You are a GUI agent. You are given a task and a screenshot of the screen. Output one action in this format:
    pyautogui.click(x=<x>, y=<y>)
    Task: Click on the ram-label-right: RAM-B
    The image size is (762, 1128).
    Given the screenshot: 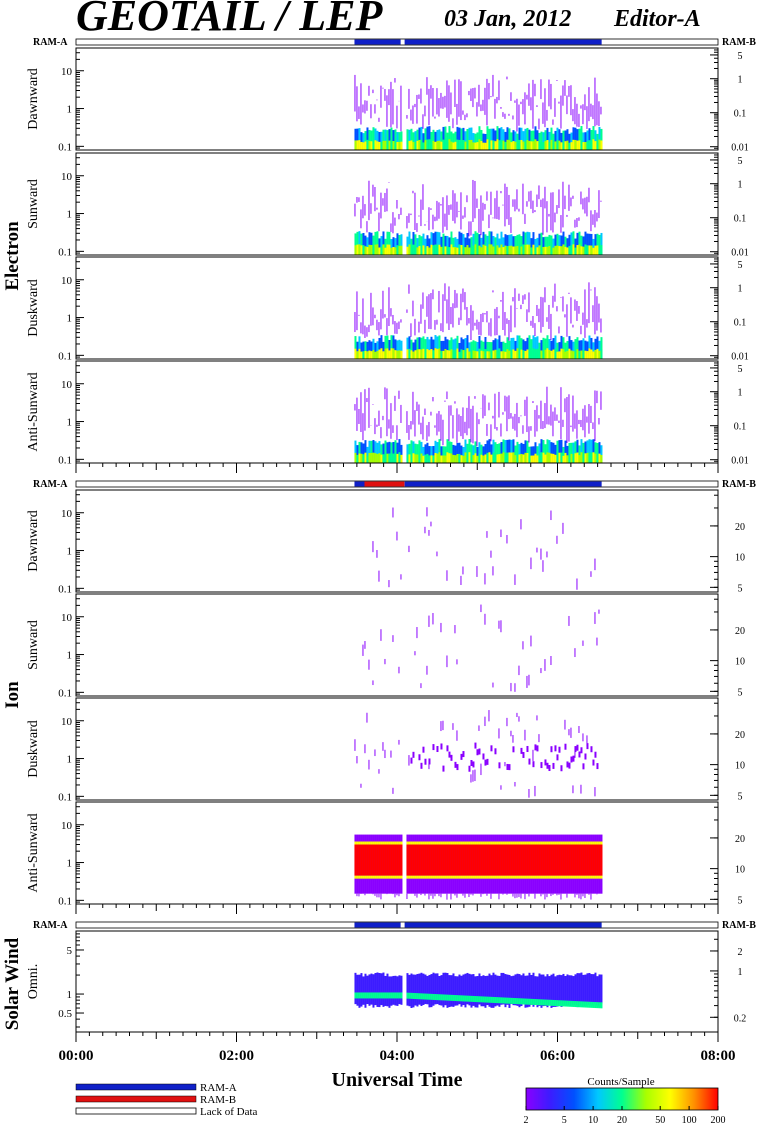 What is the action you would take?
    pyautogui.click(x=739, y=925)
    